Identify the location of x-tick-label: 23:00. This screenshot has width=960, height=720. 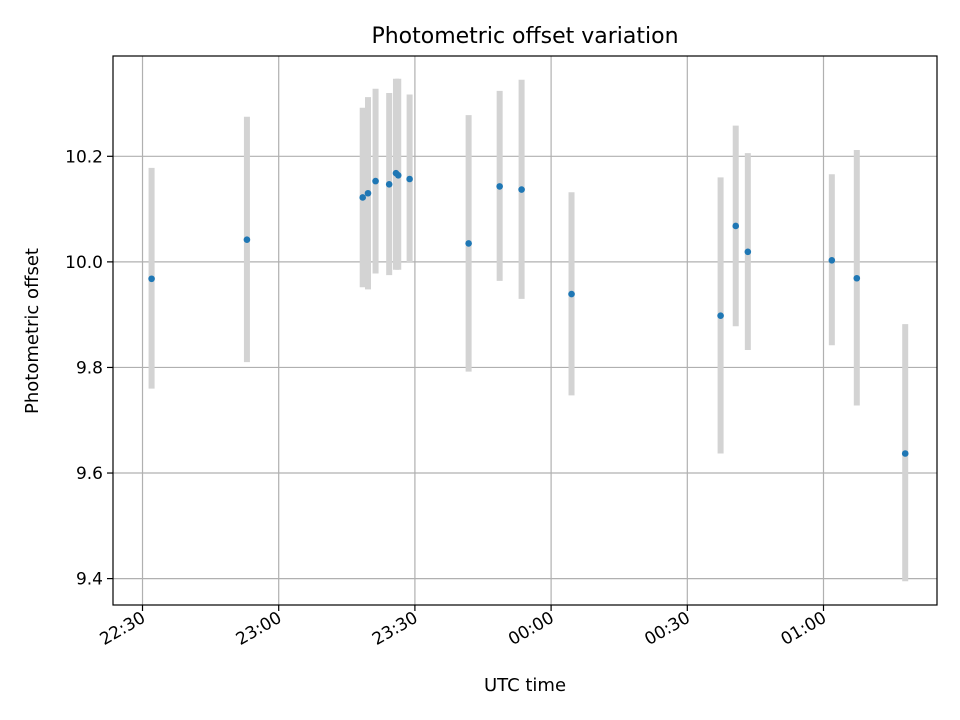
(259, 629).